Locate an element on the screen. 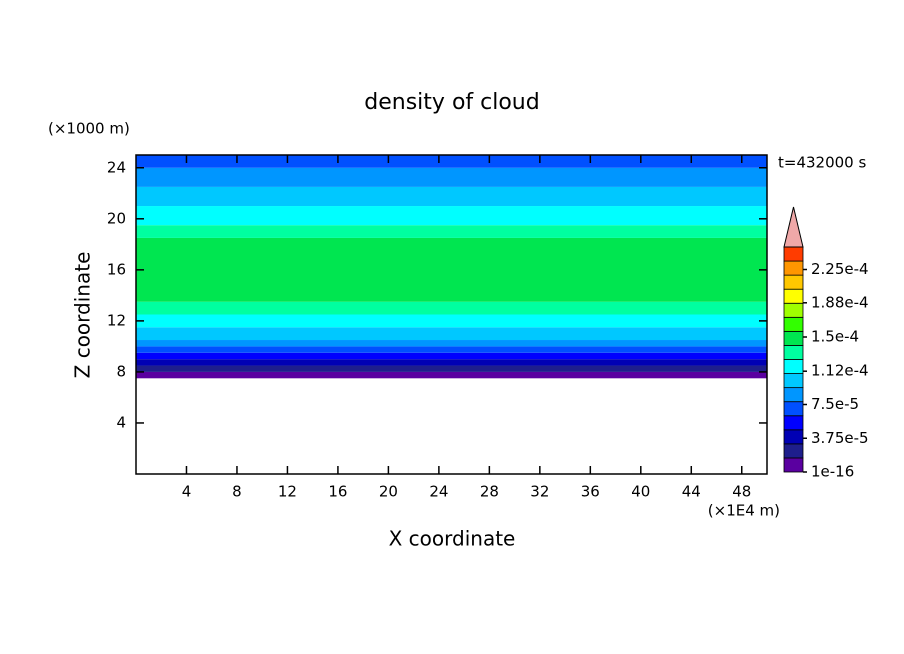 This screenshot has width=904, height=654. colorbar-tick-label: 1.5e-4 is located at coordinates (835, 337).